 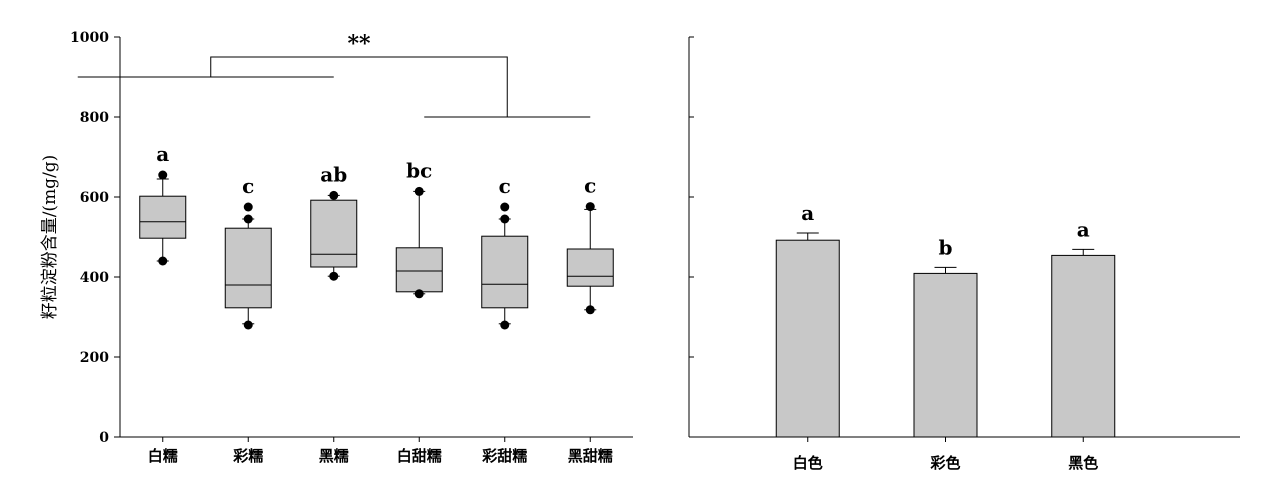 I want to click on significance-letter: ab, so click(x=333, y=174).